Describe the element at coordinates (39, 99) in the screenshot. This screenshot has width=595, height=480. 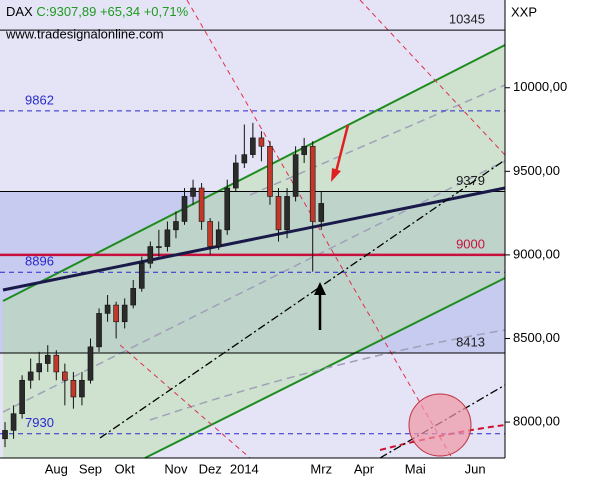
I see `level-label: 9862` at that location.